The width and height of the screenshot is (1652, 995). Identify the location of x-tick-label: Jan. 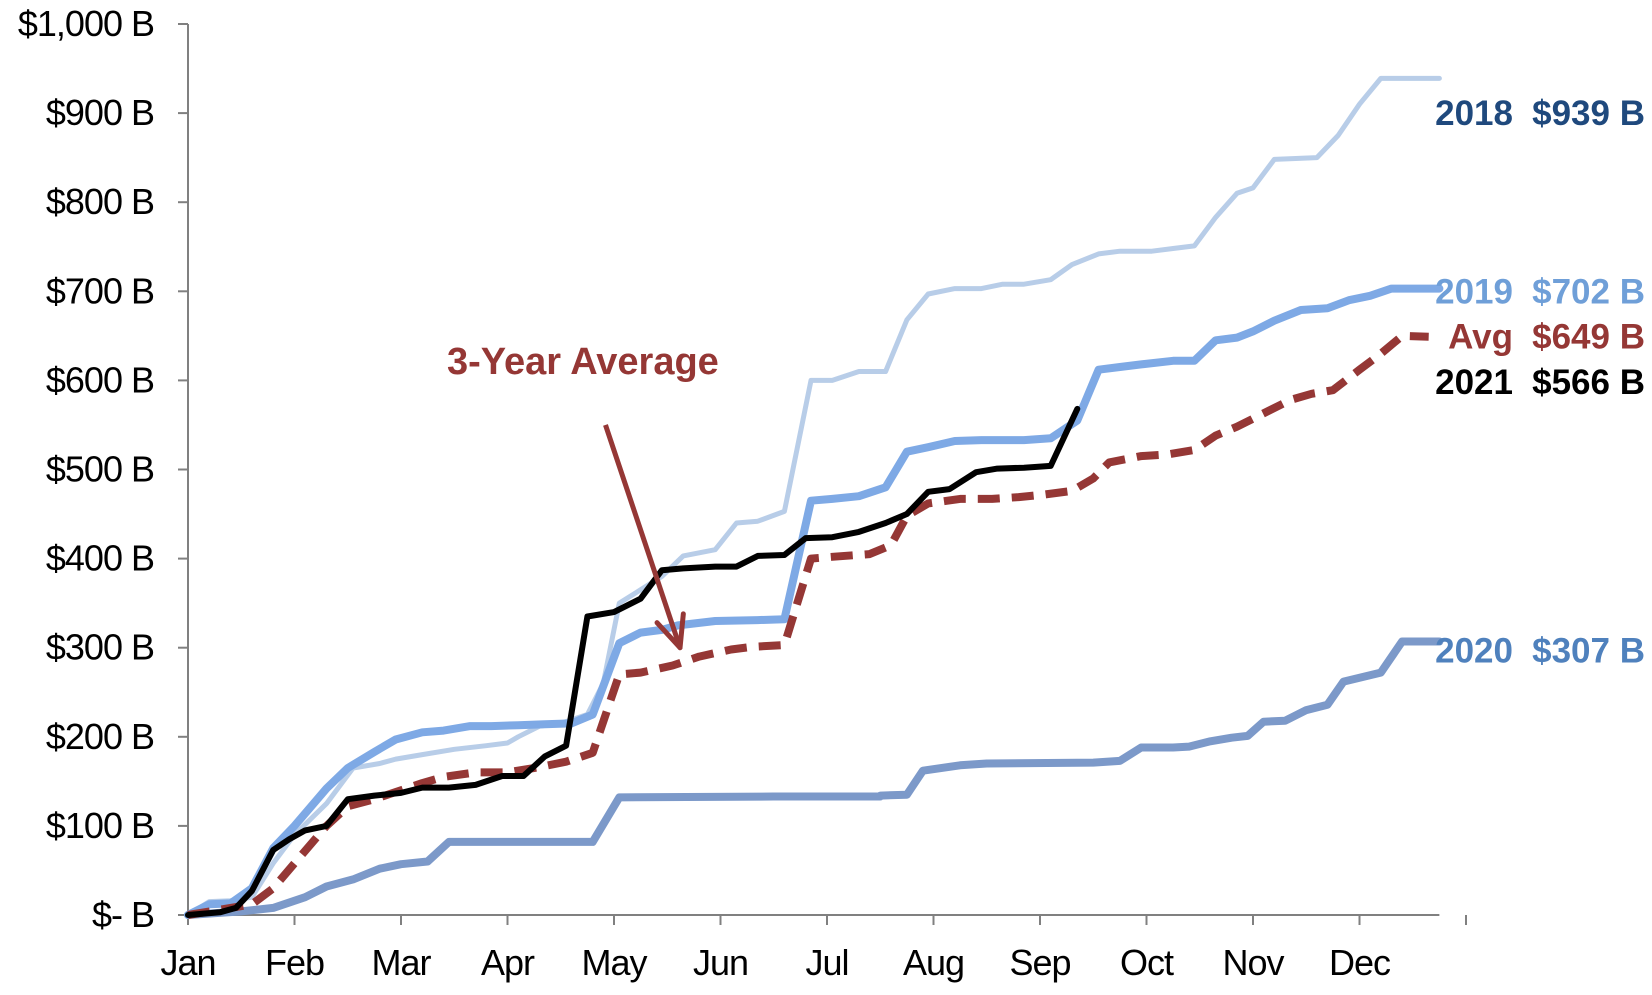
(187, 962).